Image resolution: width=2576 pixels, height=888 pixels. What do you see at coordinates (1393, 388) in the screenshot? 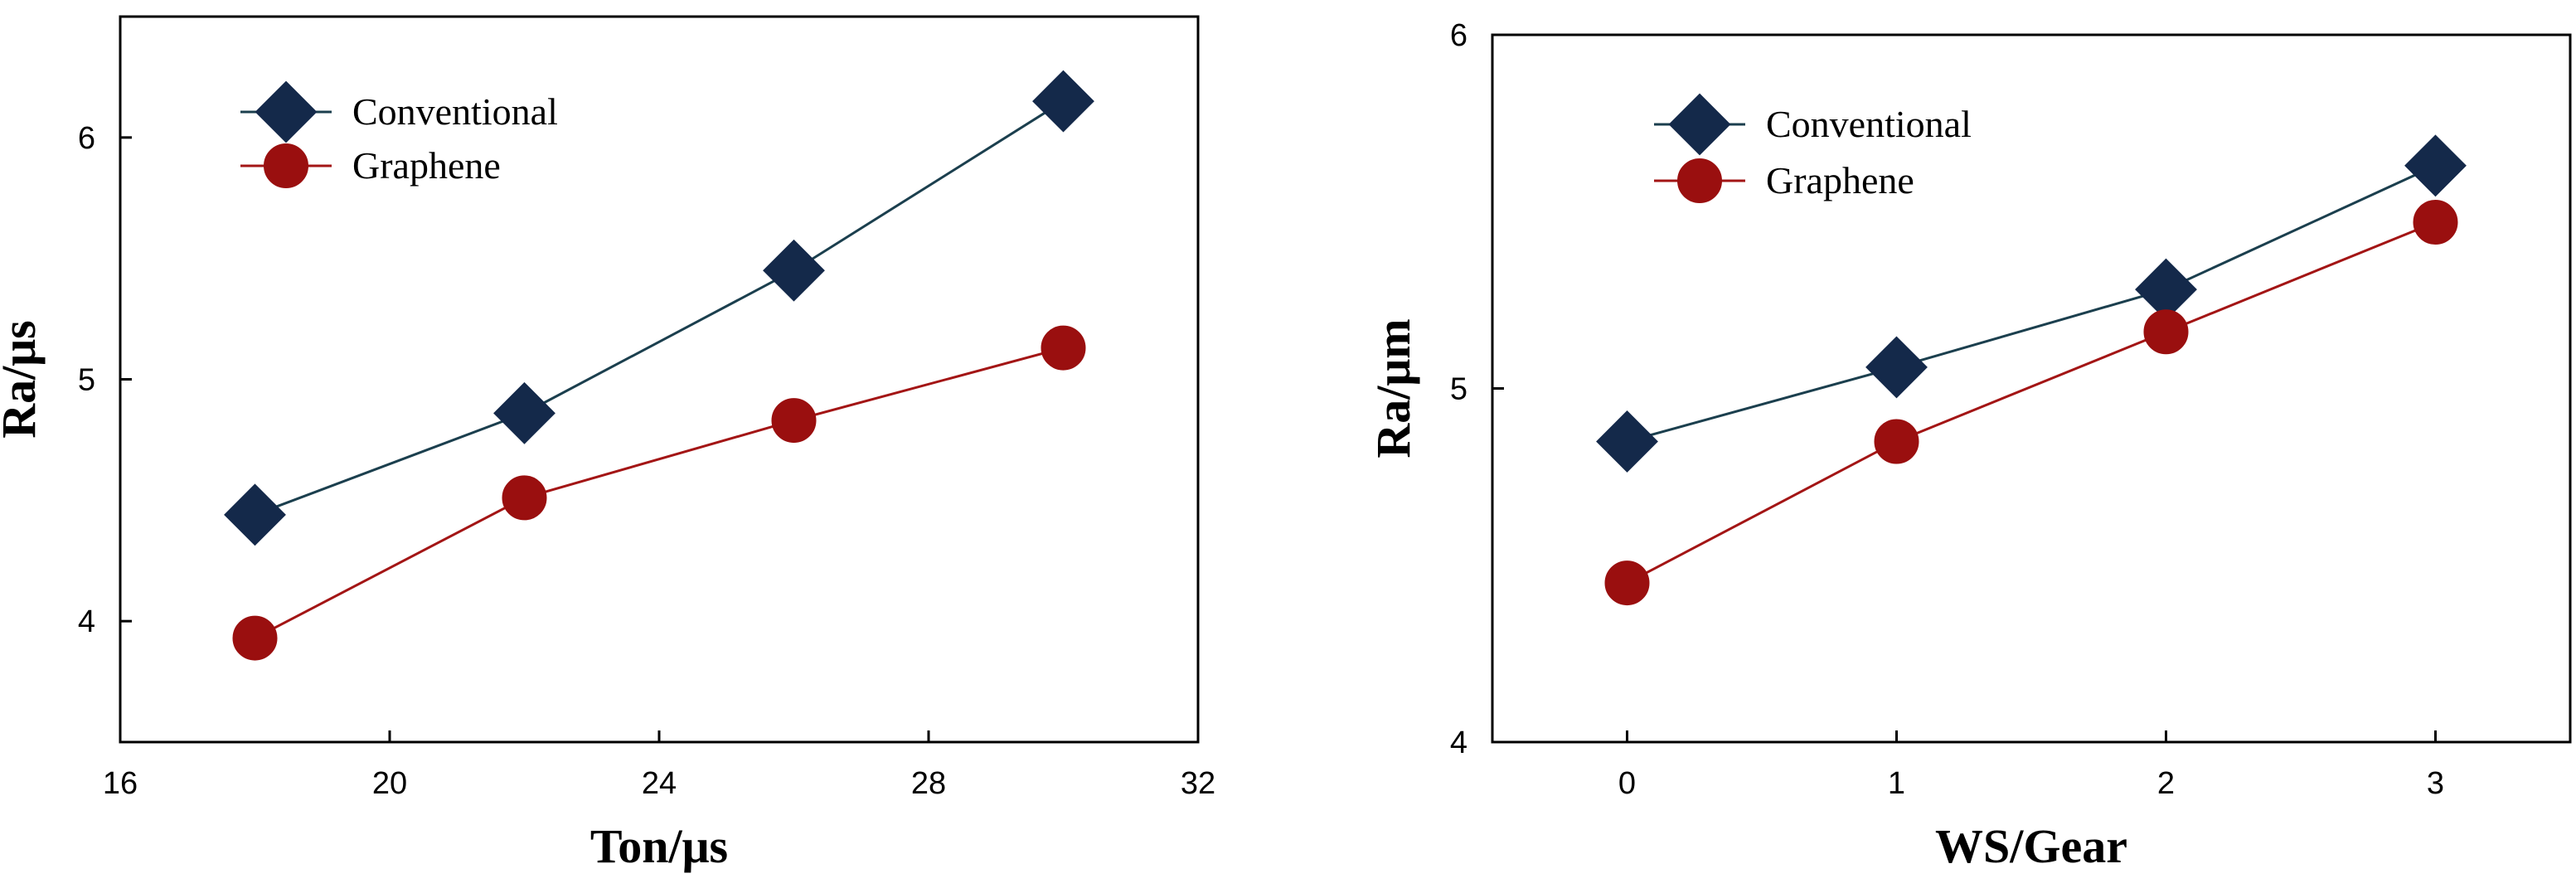
I see `y-axis-title: Ra/μm` at bounding box center [1393, 388].